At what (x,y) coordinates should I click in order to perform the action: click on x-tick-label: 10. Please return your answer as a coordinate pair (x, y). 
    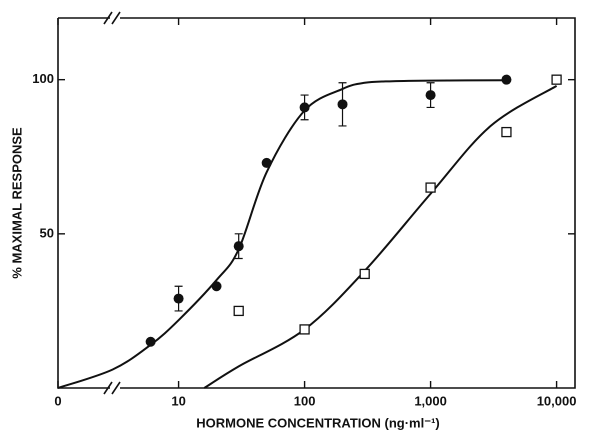
    Looking at the image, I should click on (178, 400).